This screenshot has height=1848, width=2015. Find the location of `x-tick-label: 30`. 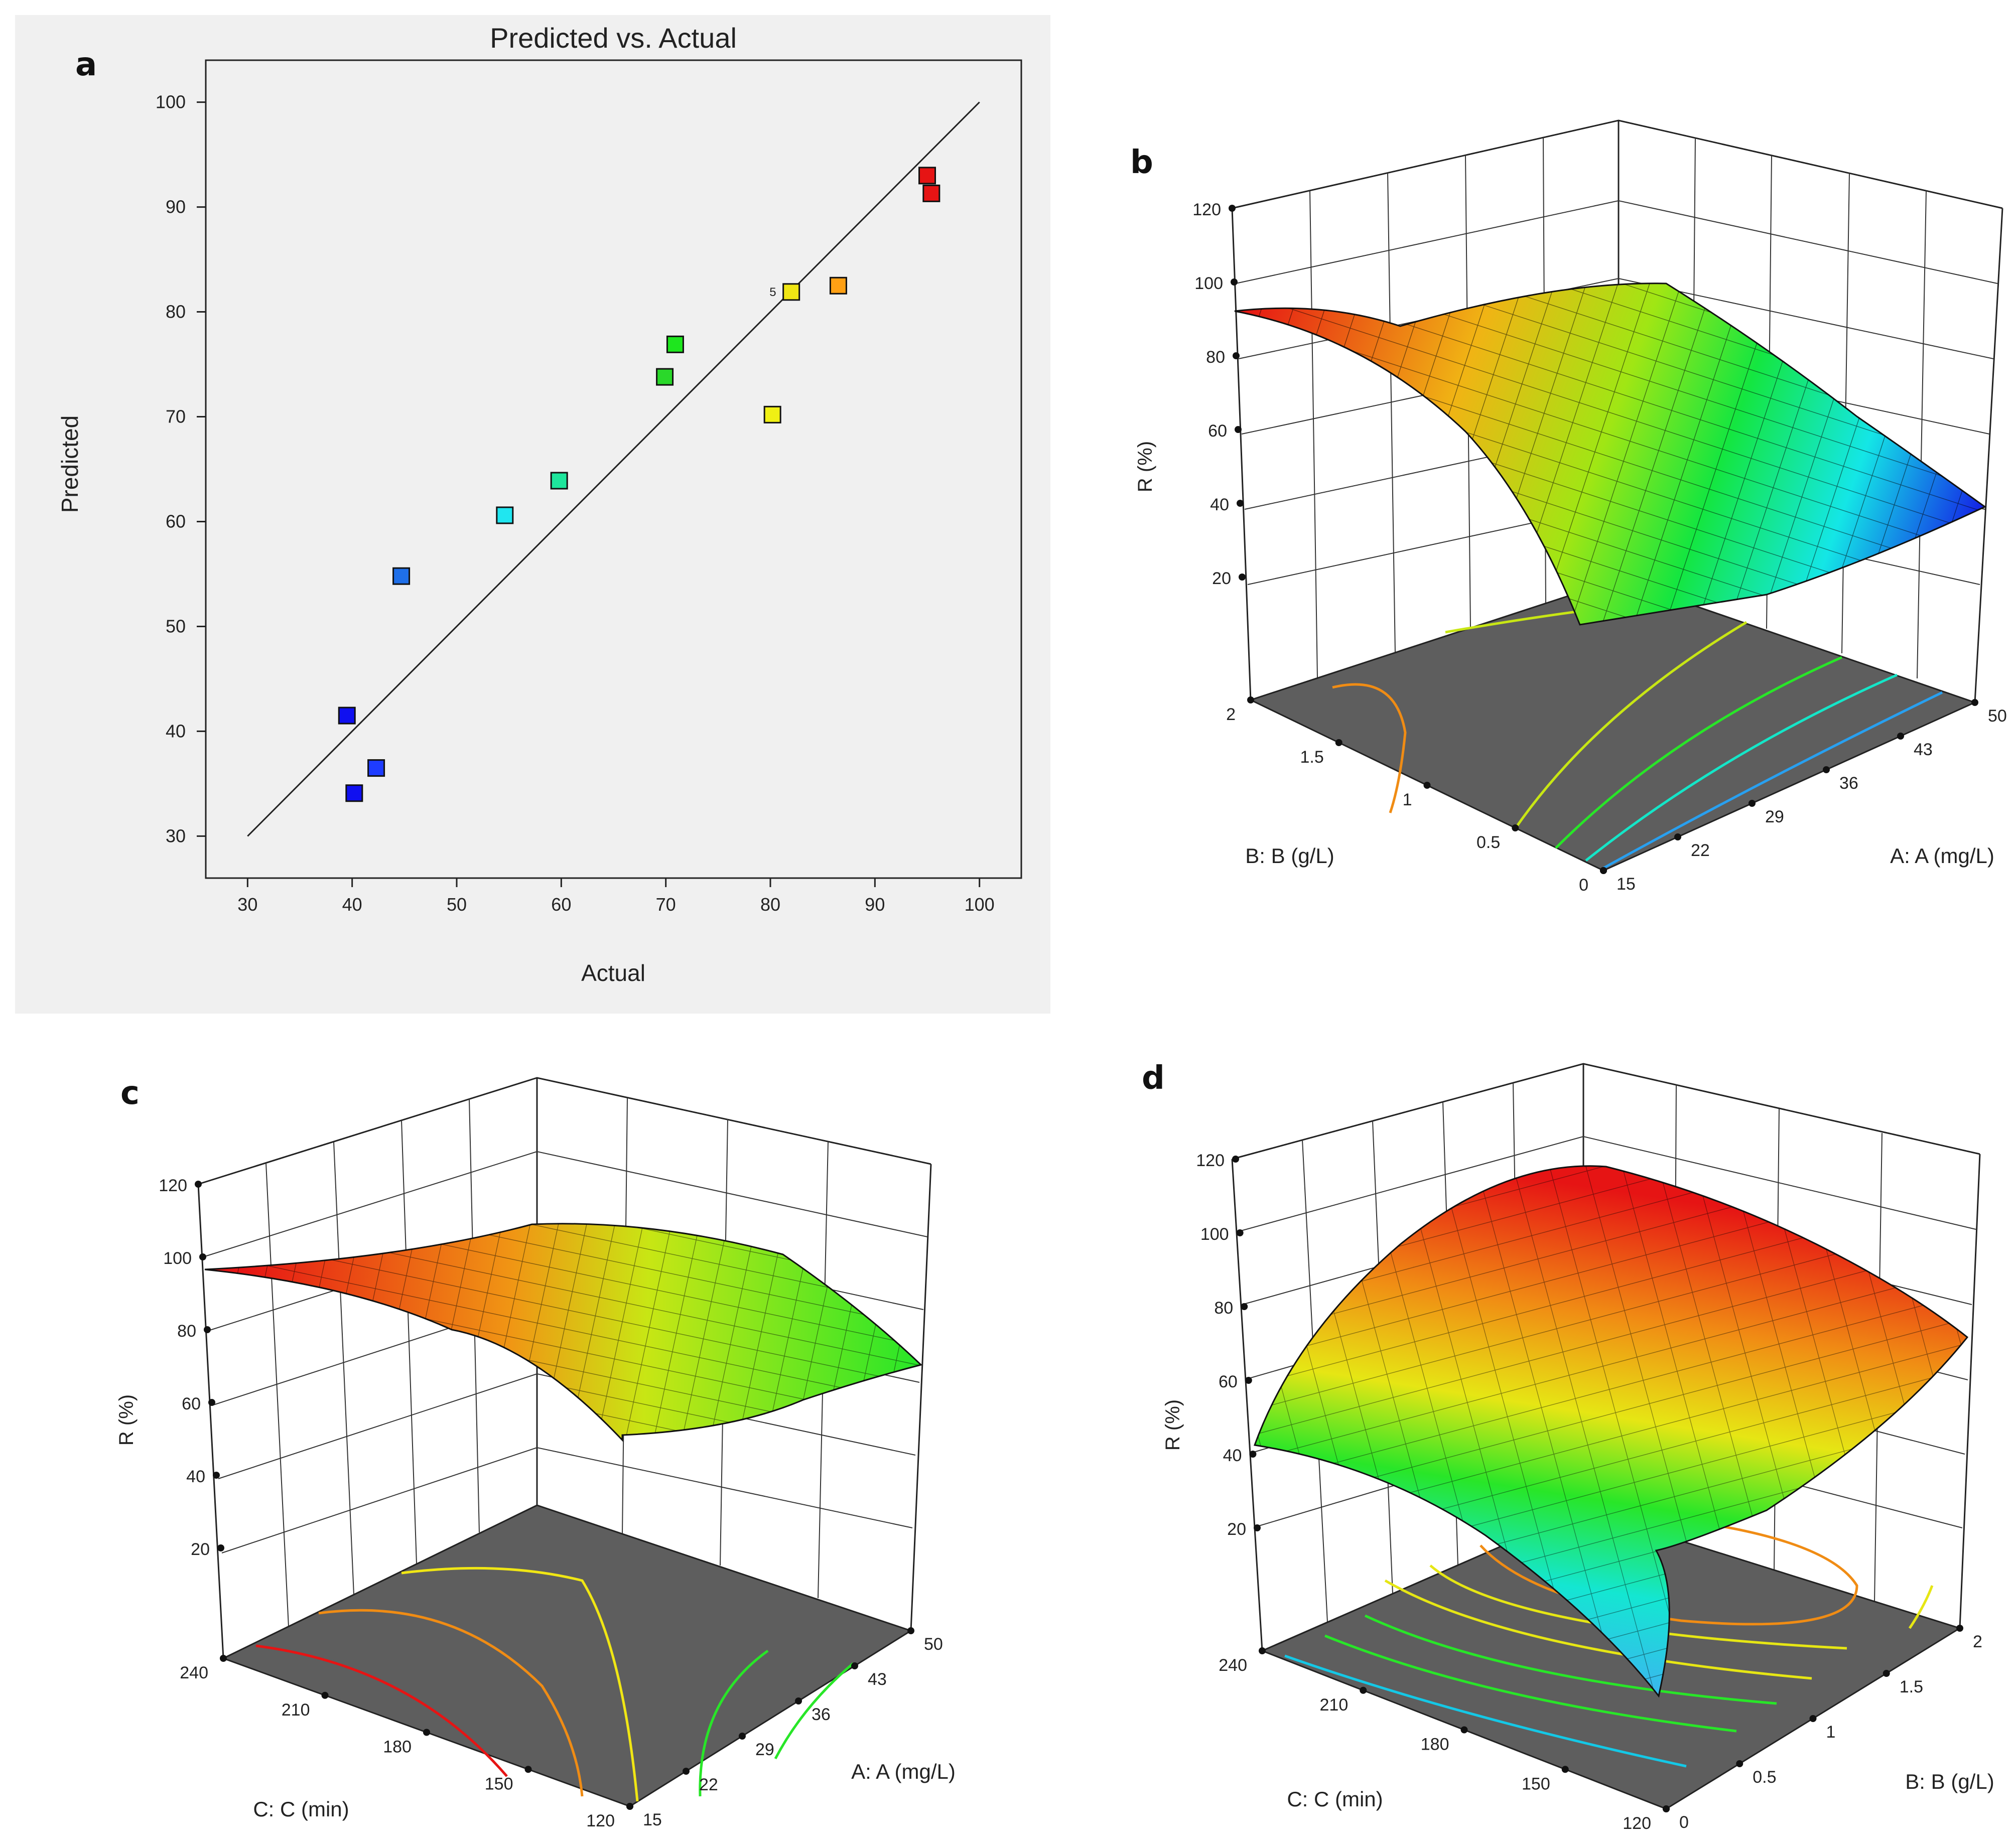

x-tick-label: 30 is located at coordinates (247, 904).